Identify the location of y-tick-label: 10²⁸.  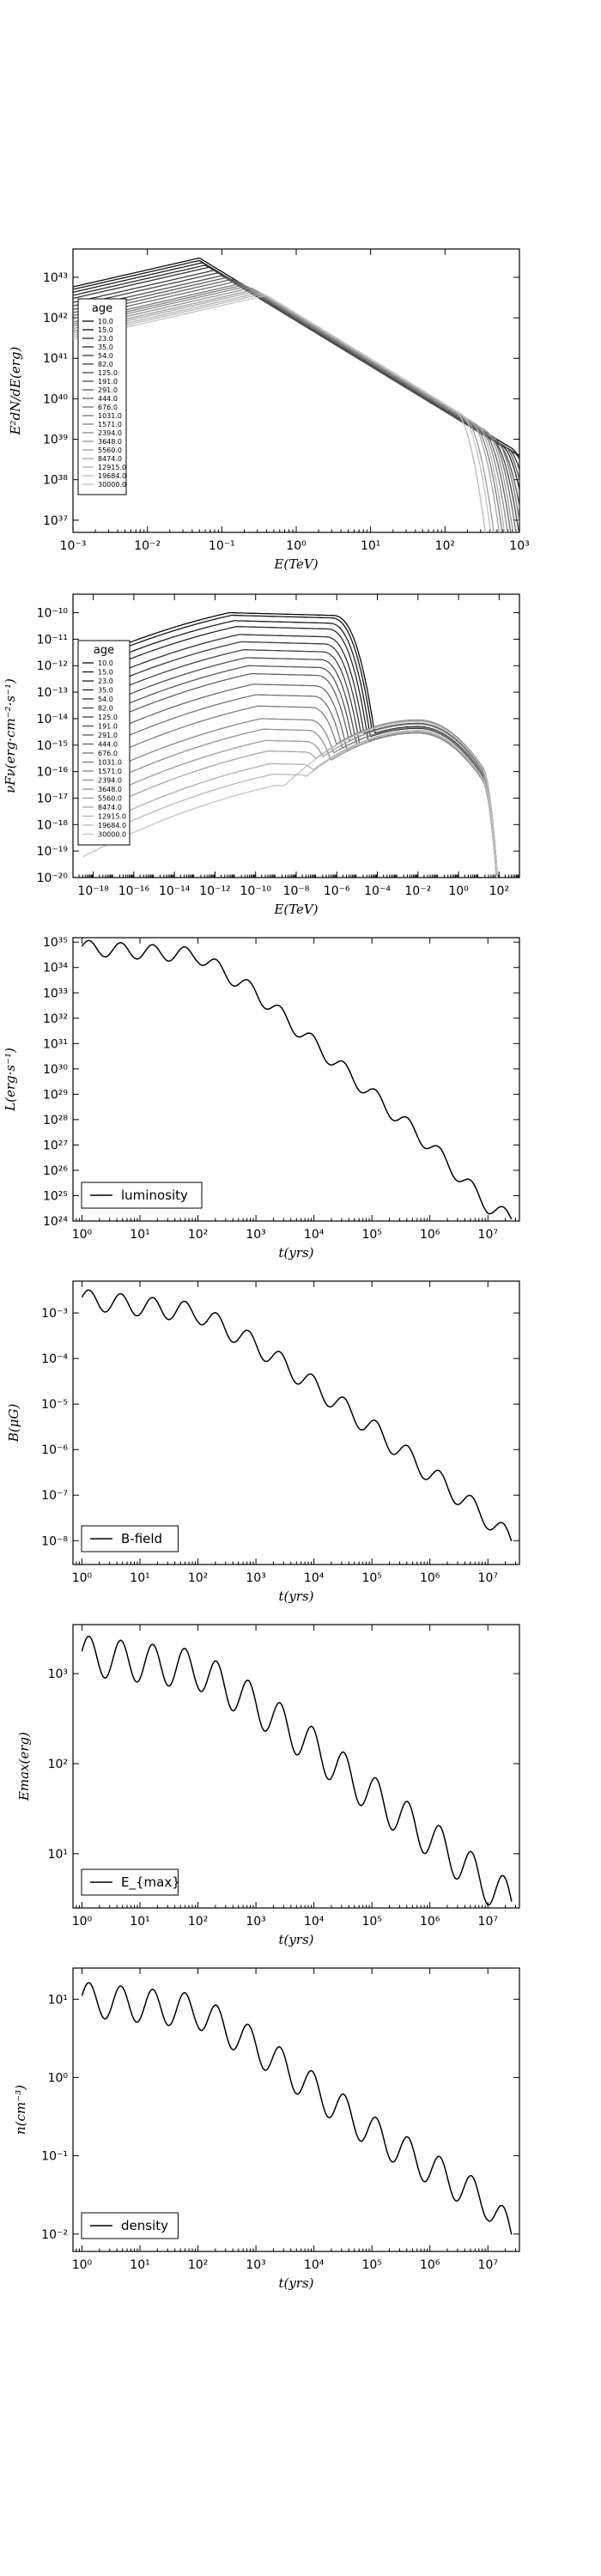
(55, 1120).